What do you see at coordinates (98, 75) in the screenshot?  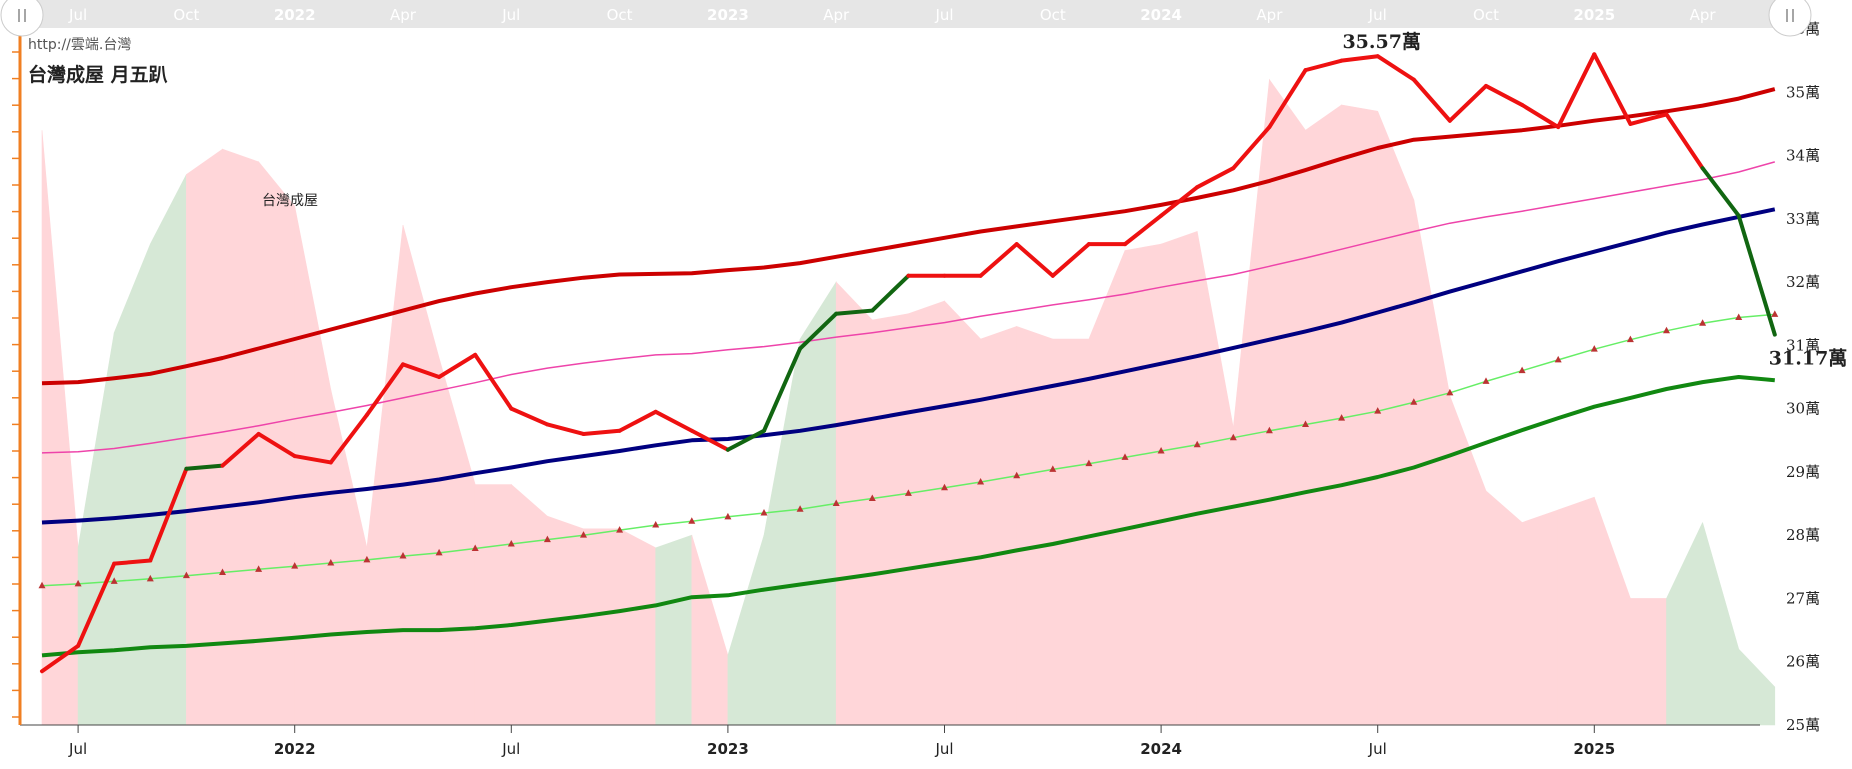 I see `page-title: 台灣成屋 月五趴` at bounding box center [98, 75].